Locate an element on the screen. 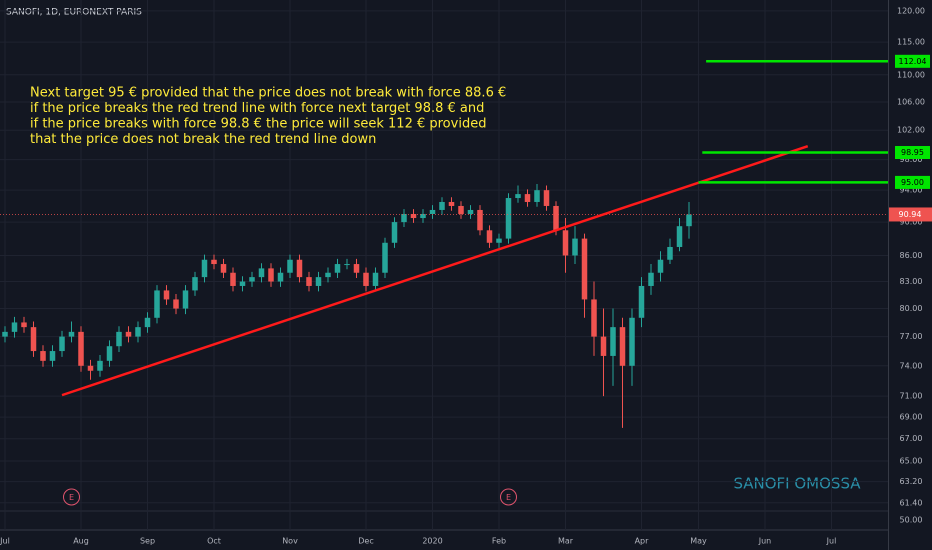  x-tick-label: Apr is located at coordinates (642, 541).